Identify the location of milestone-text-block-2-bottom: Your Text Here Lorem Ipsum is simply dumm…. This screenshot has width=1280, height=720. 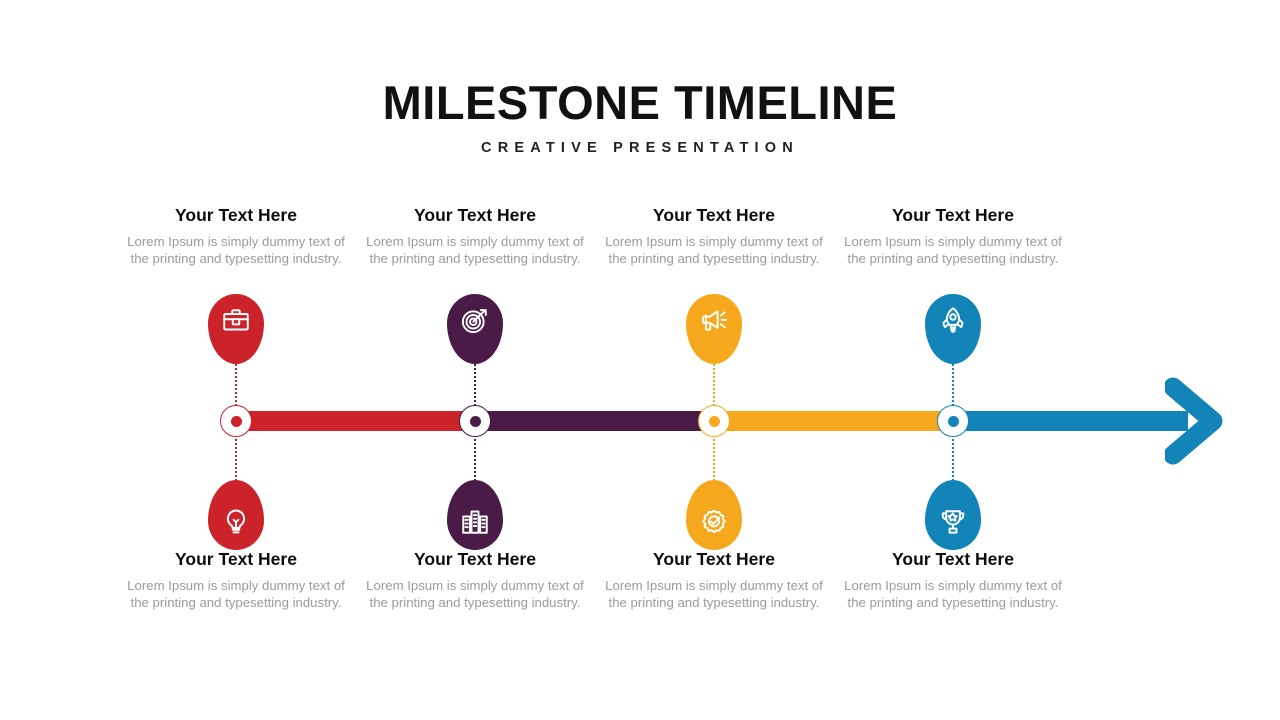
(475, 580).